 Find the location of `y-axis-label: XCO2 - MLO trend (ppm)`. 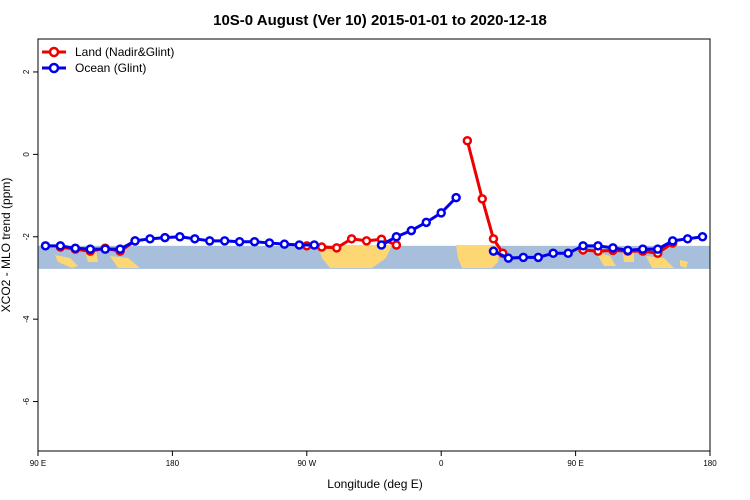

y-axis-label: XCO2 - MLO trend (ppm) is located at coordinates (6, 245).